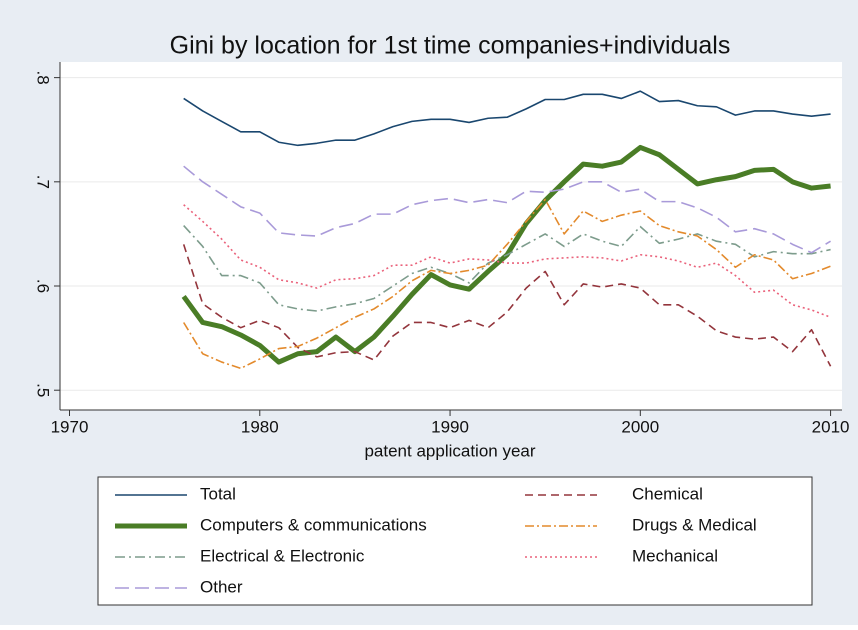 This screenshot has height=630, width=858. I want to click on x-tick-label: 1970, so click(70, 426).